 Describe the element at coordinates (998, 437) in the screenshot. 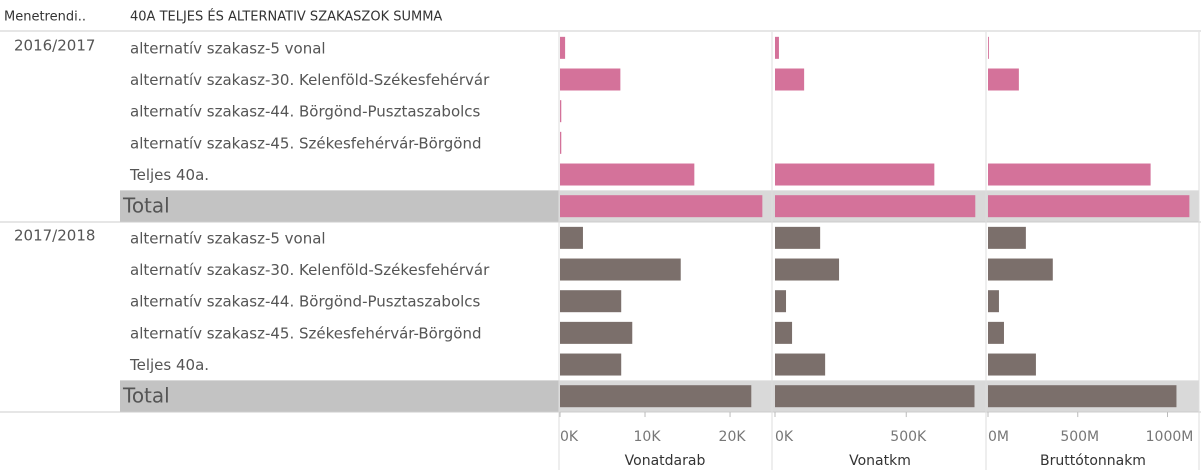

I see `x-tick-label: 0M` at that location.